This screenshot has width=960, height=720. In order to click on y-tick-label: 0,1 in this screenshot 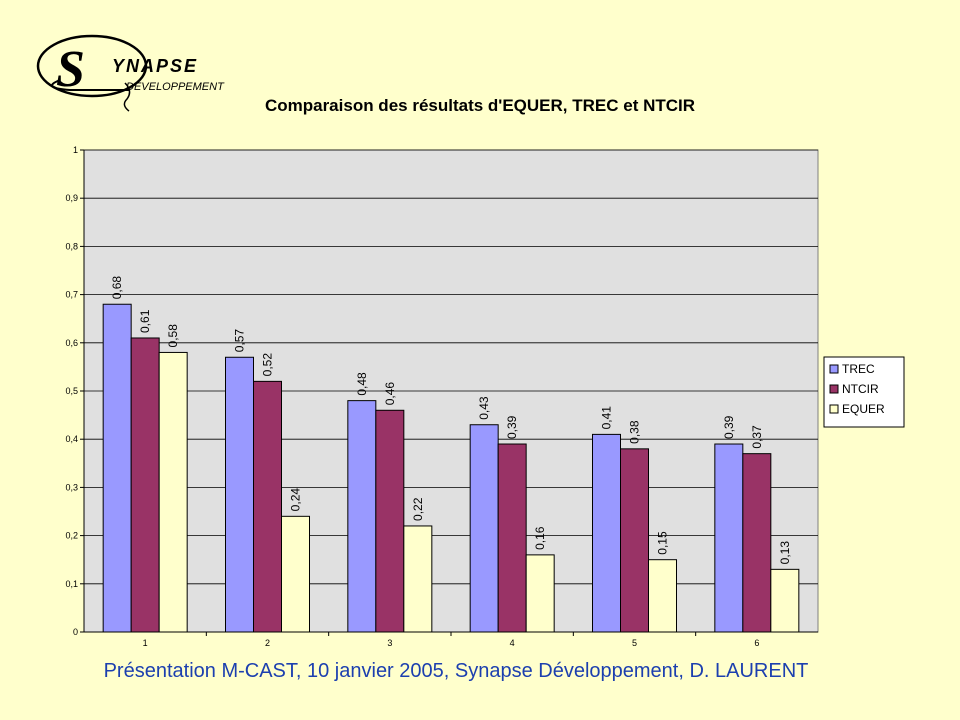, I will do `click(71, 584)`.